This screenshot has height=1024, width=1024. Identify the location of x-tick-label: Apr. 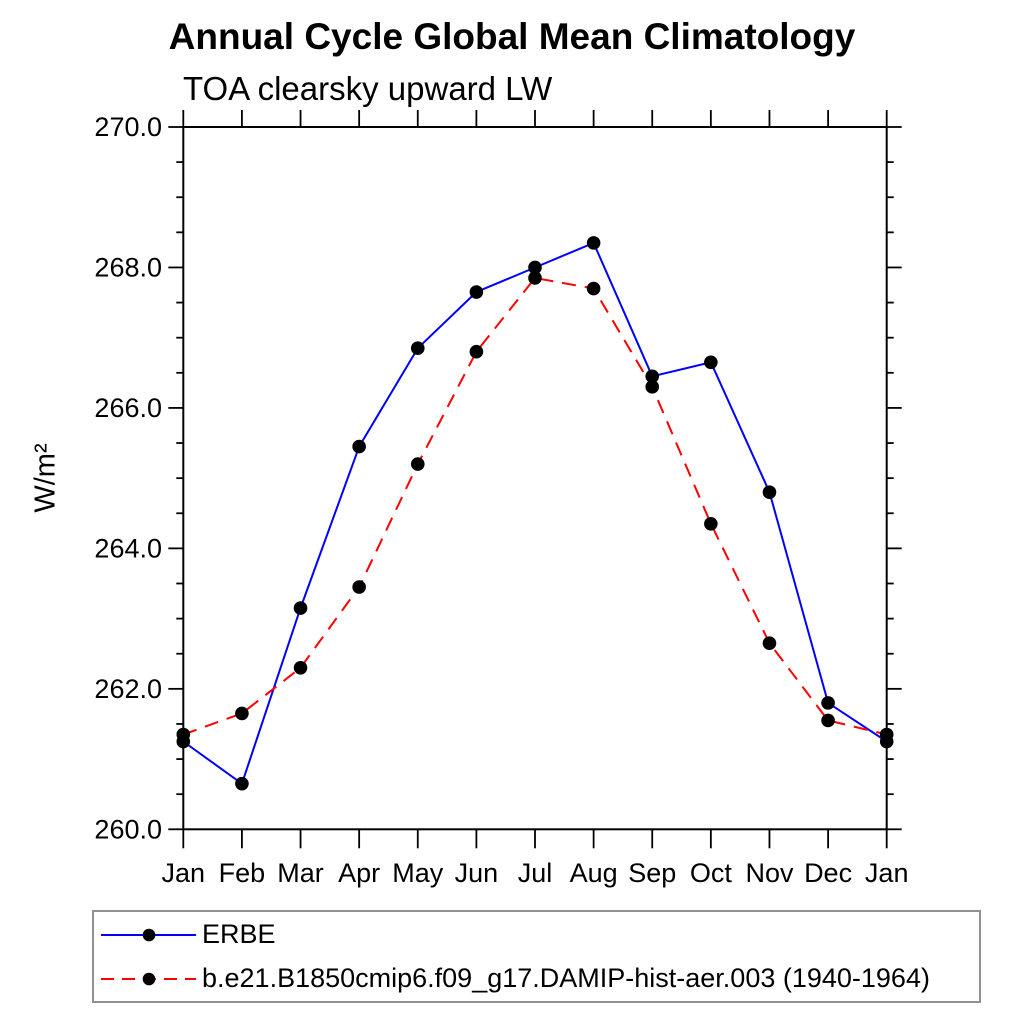
(359, 873).